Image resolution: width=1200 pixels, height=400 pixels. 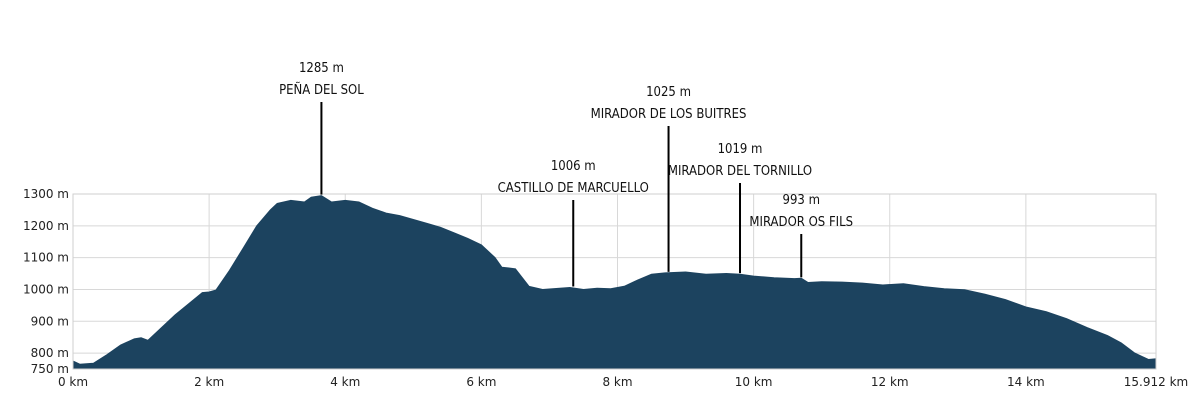 I want to click on y-tick-label: 900 m, so click(x=50, y=321).